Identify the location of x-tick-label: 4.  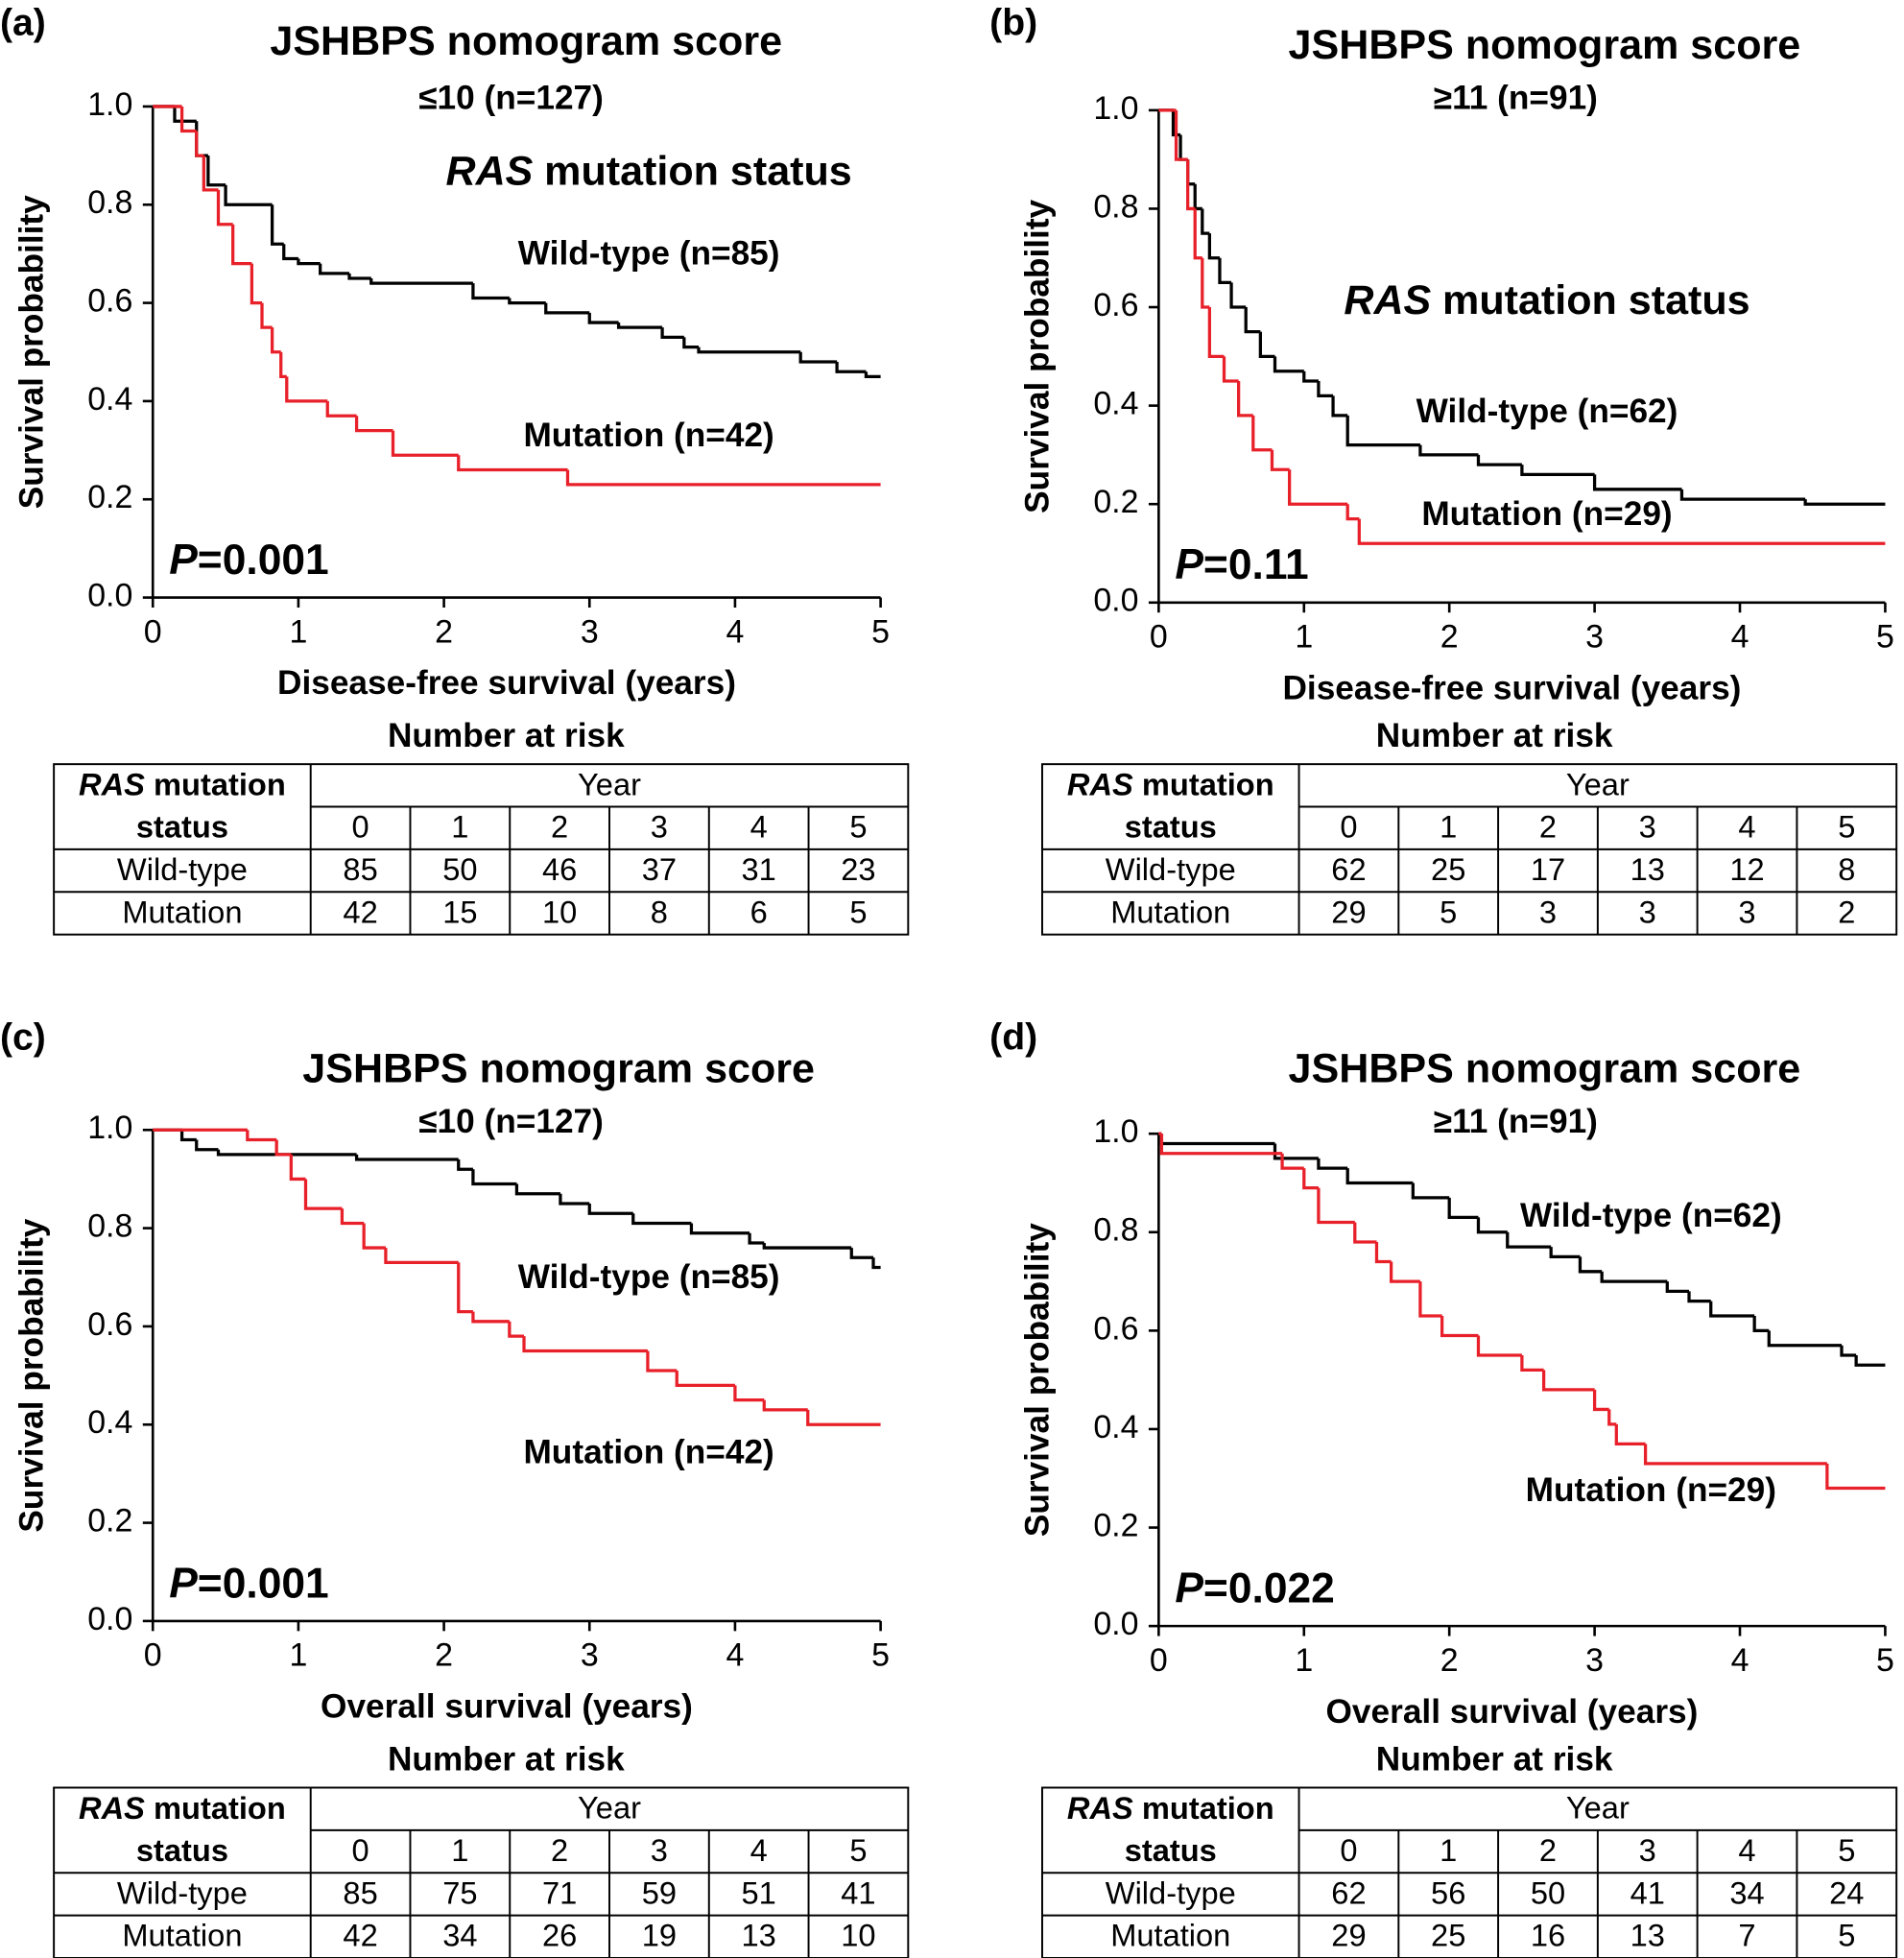
(1740, 1660).